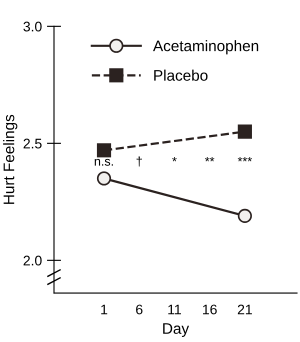 This screenshot has width=300, height=342. What do you see at coordinates (209, 309) in the screenshot?
I see `x-tick-label: 16` at bounding box center [209, 309].